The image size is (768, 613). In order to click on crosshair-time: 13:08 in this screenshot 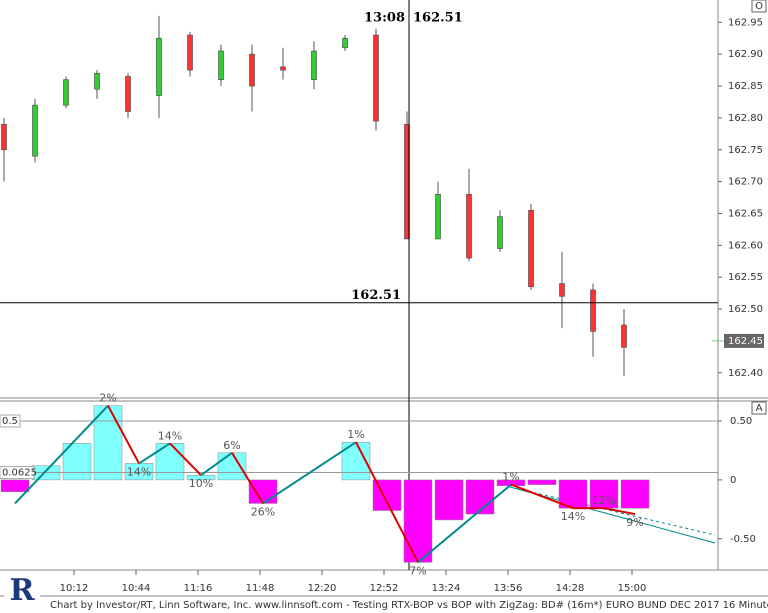, I will do `click(384, 18)`.